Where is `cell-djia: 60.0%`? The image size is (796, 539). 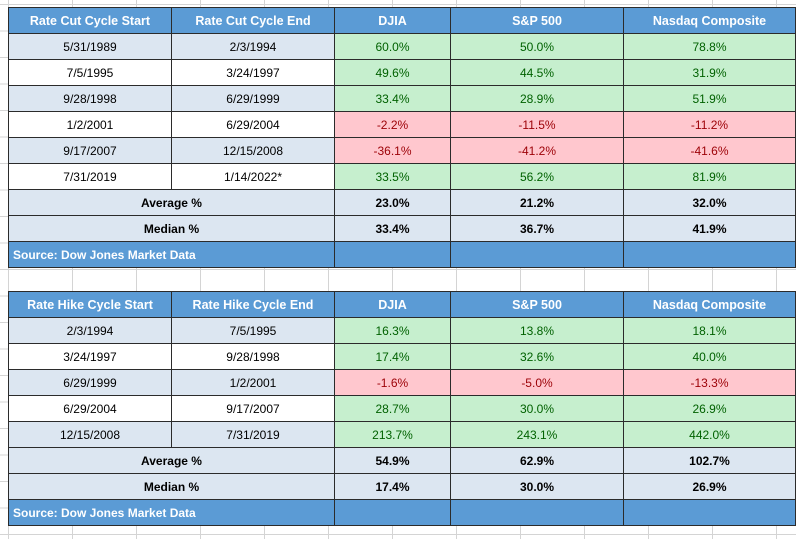
cell-djia: 60.0% is located at coordinates (392, 46).